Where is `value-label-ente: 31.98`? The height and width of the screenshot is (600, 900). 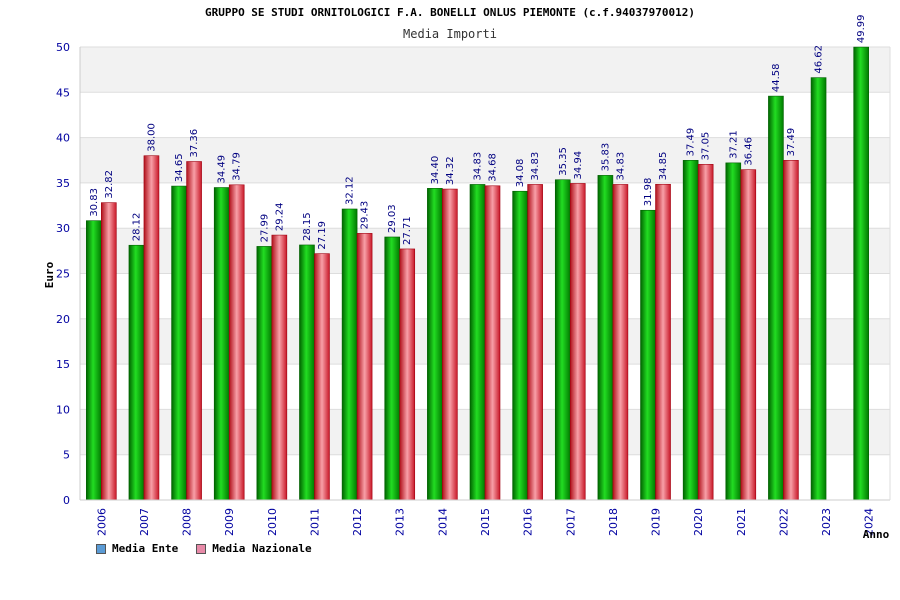 value-label-ente: 31.98 is located at coordinates (648, 192).